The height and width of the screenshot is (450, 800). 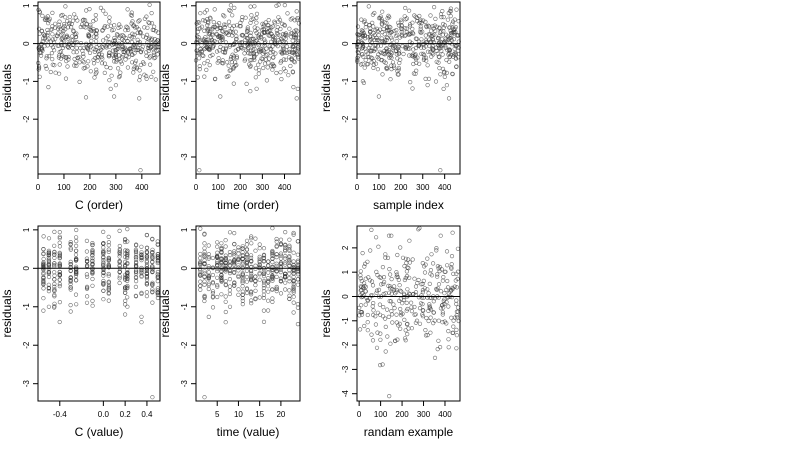 I want to click on y-tick-label: -1, so click(x=184, y=81).